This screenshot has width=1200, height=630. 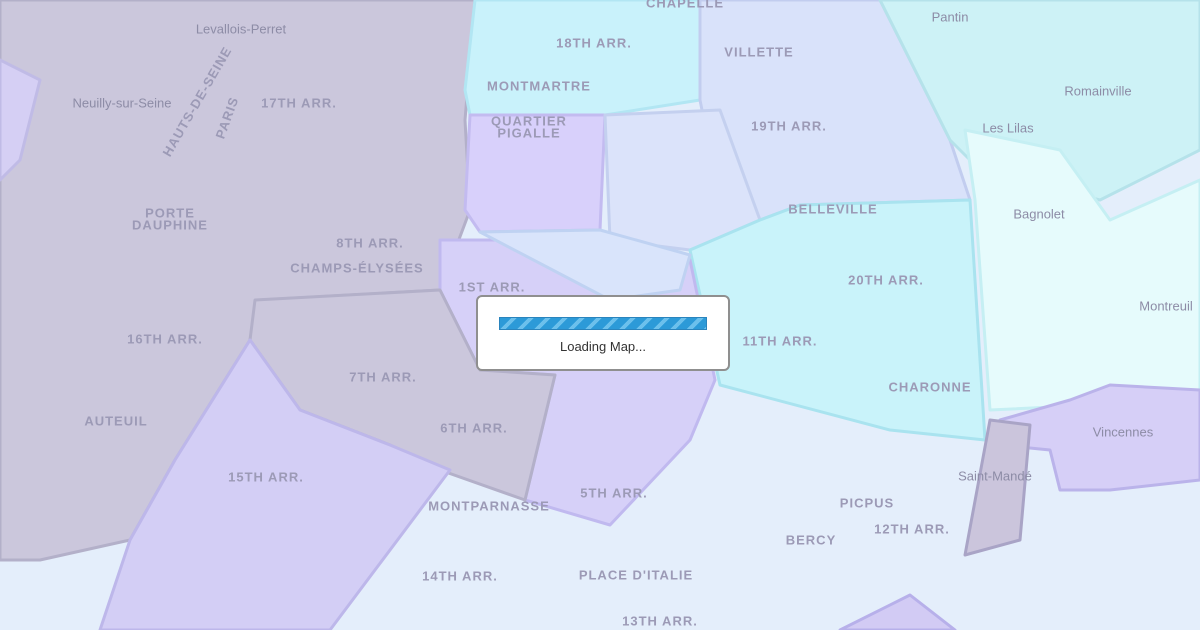 What do you see at coordinates (758, 51) in the screenshot?
I see `map-label: VILLETTE` at bounding box center [758, 51].